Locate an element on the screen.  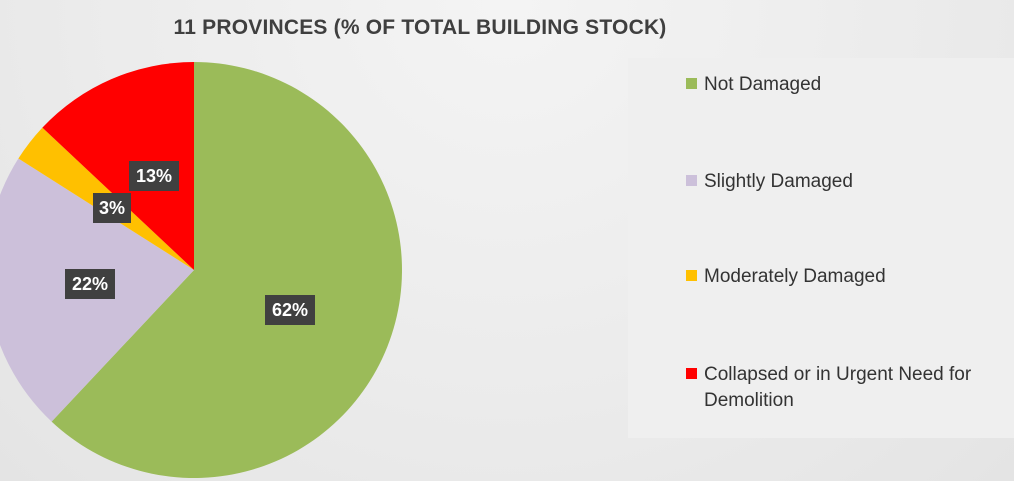
chart-title: 11 PROVINCES (% OF TOTAL BUILDING STOCK) is located at coordinates (420, 27).